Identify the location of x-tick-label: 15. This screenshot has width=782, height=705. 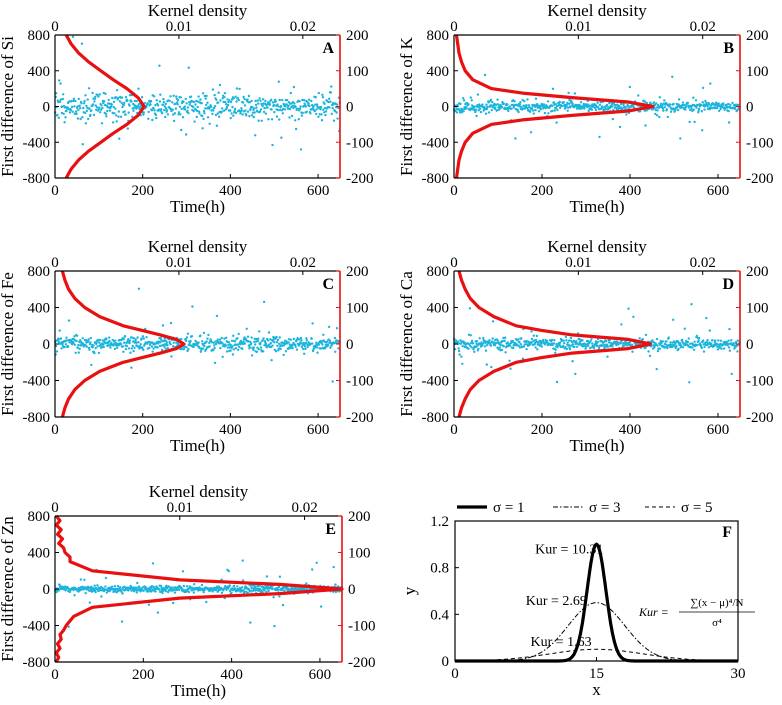
(596, 674).